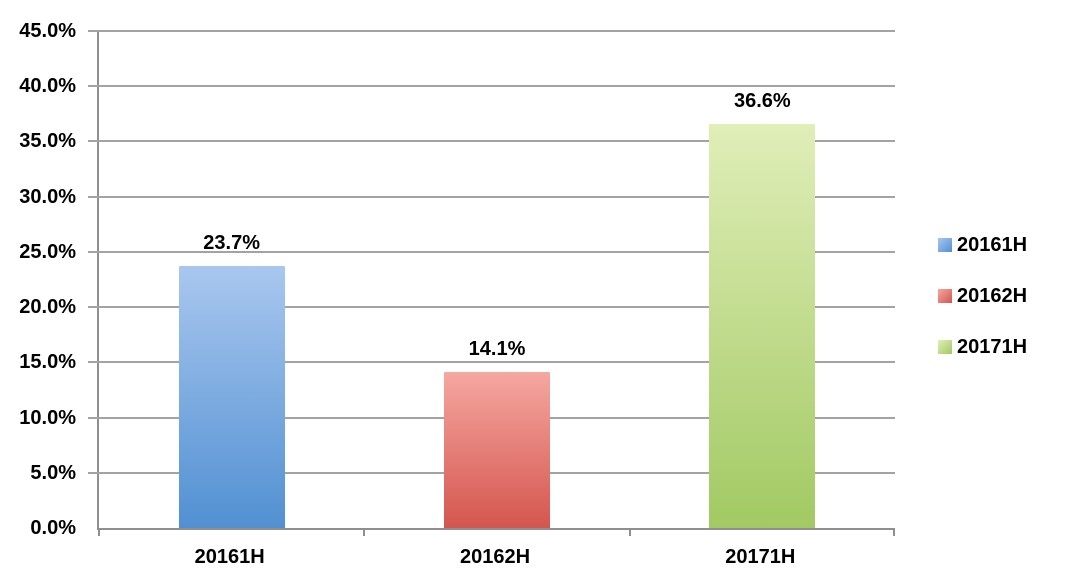 The width and height of the screenshot is (1066, 586). I want to click on y-axis-tick-label: 45.0%, so click(47, 31).